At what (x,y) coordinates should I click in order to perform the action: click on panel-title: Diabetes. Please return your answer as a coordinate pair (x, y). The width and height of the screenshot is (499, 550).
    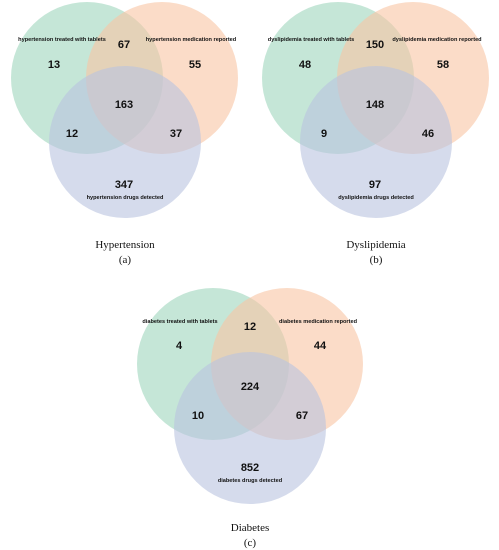
    Looking at the image, I should click on (250, 528).